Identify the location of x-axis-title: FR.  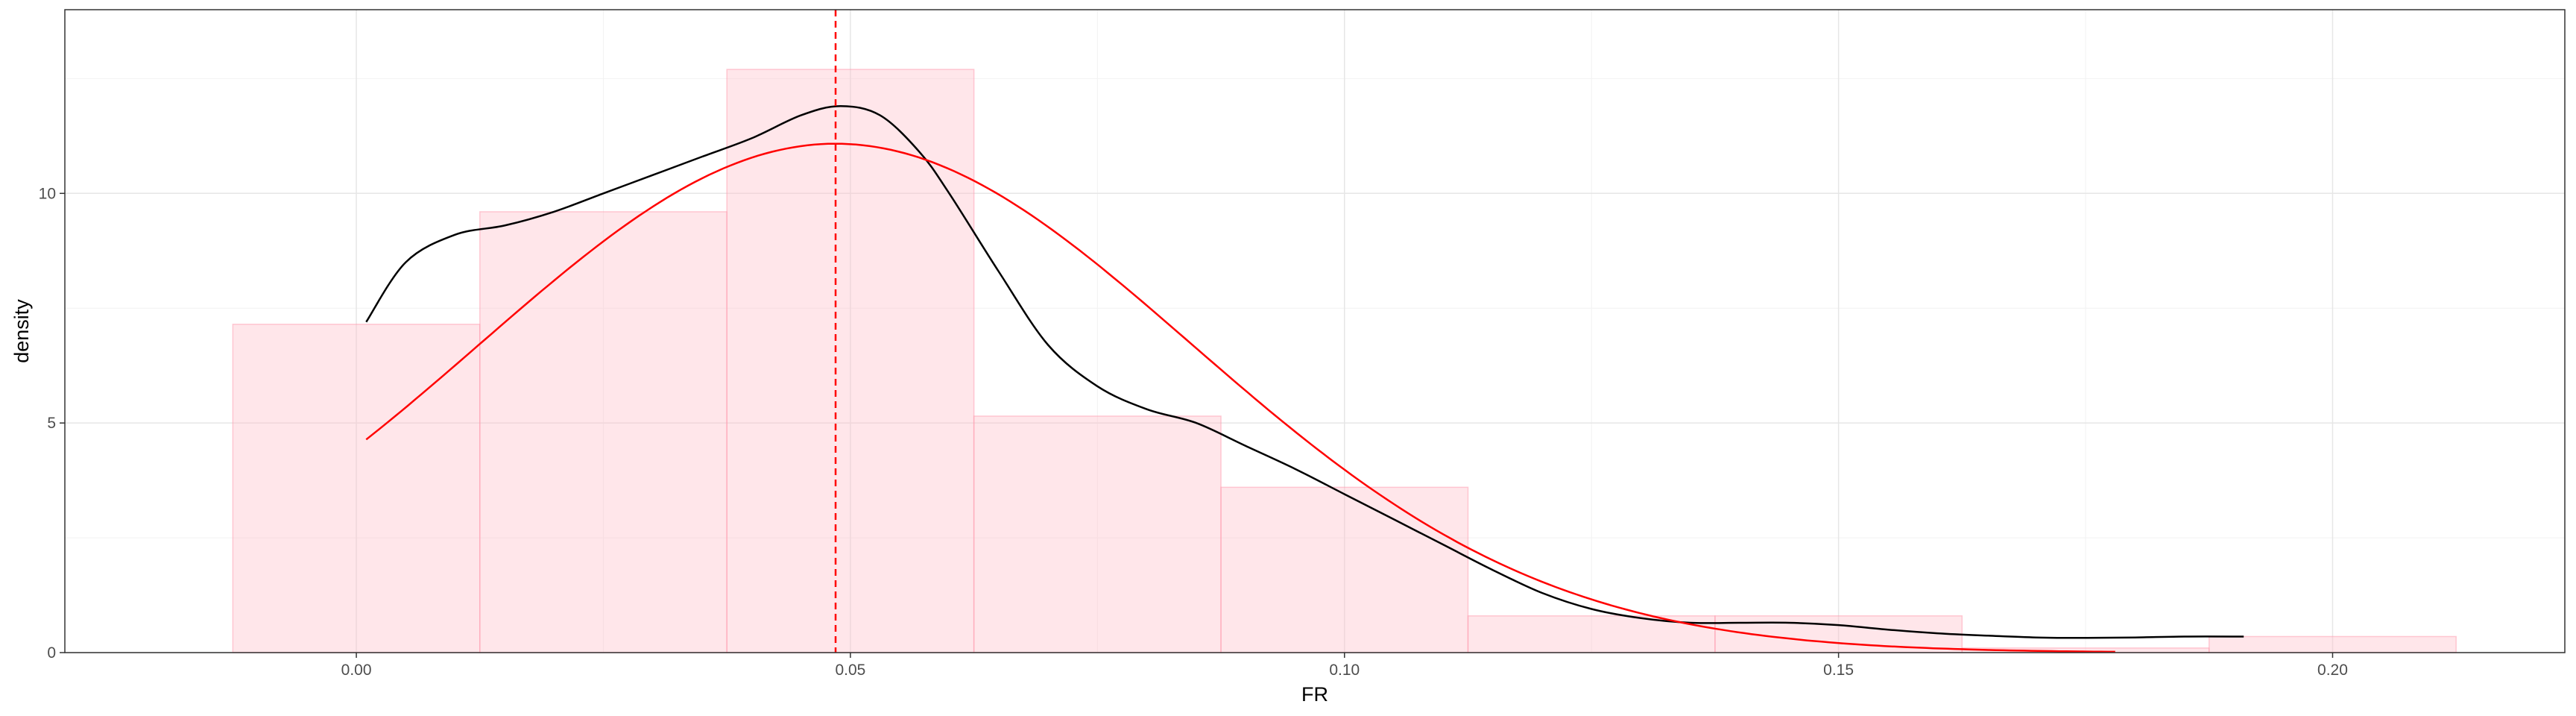
(1315, 694).